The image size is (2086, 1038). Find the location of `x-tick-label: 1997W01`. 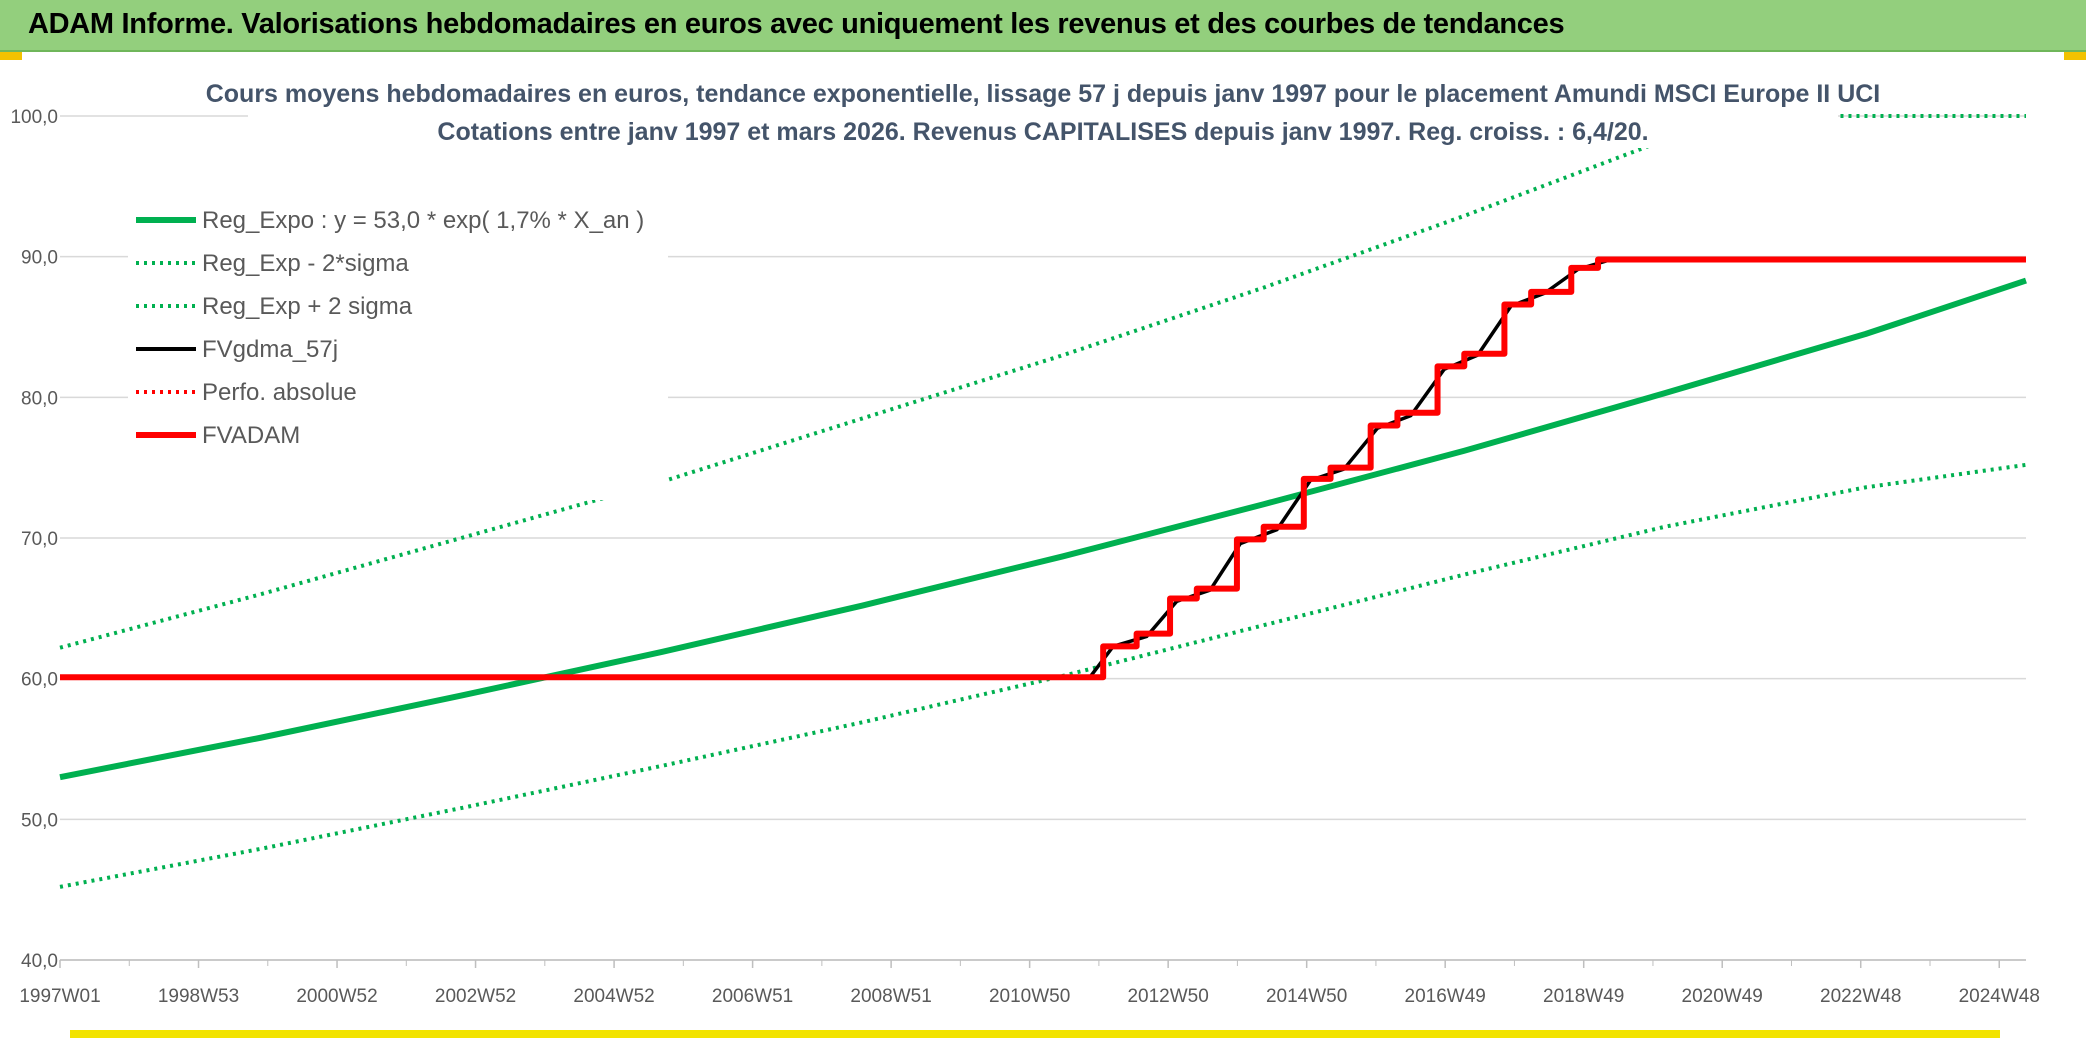

x-tick-label: 1997W01 is located at coordinates (59, 996).